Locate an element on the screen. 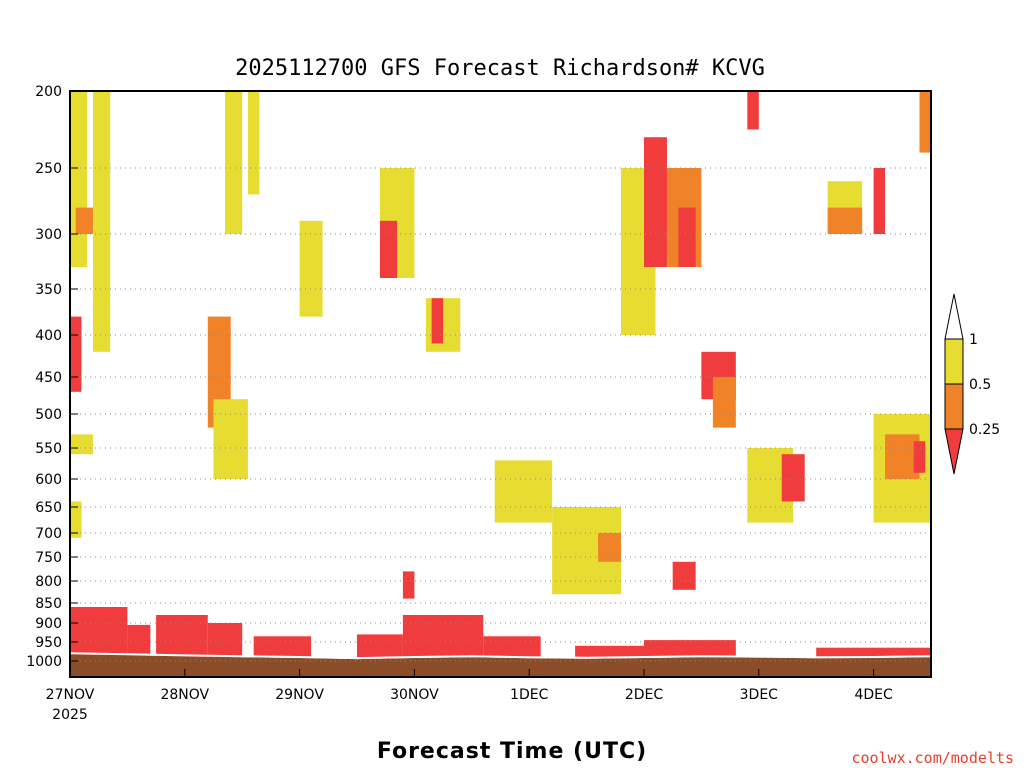 The width and height of the screenshot is (1024, 768). y-tick-label-850: 850 is located at coordinates (48, 604).